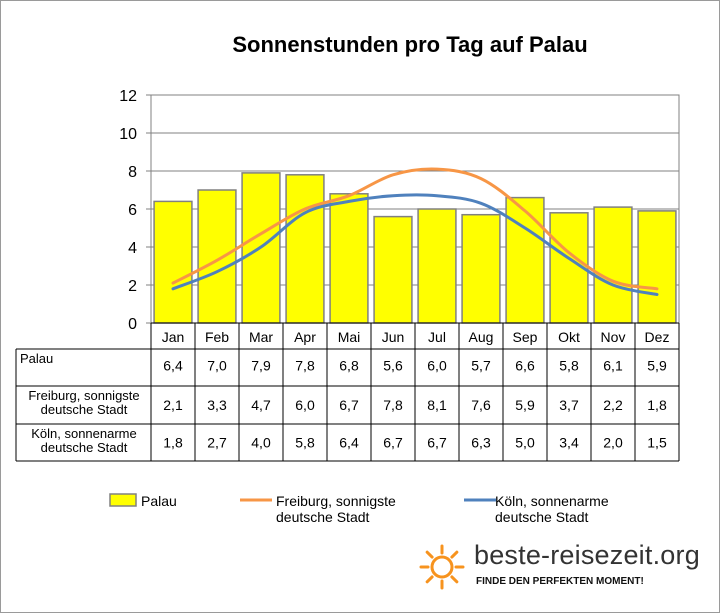 The height and width of the screenshot is (613, 720). Describe the element at coordinates (560, 581) in the screenshot. I see `brand-slogan: FINDE DEN PERFEKTEN MOMENT!` at that location.